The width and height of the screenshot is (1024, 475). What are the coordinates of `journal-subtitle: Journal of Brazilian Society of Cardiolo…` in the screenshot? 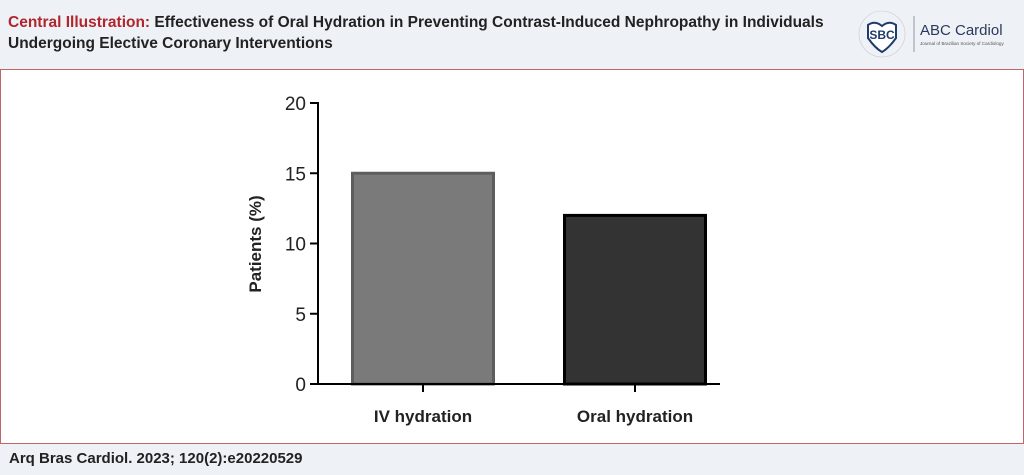 It's located at (962, 43).